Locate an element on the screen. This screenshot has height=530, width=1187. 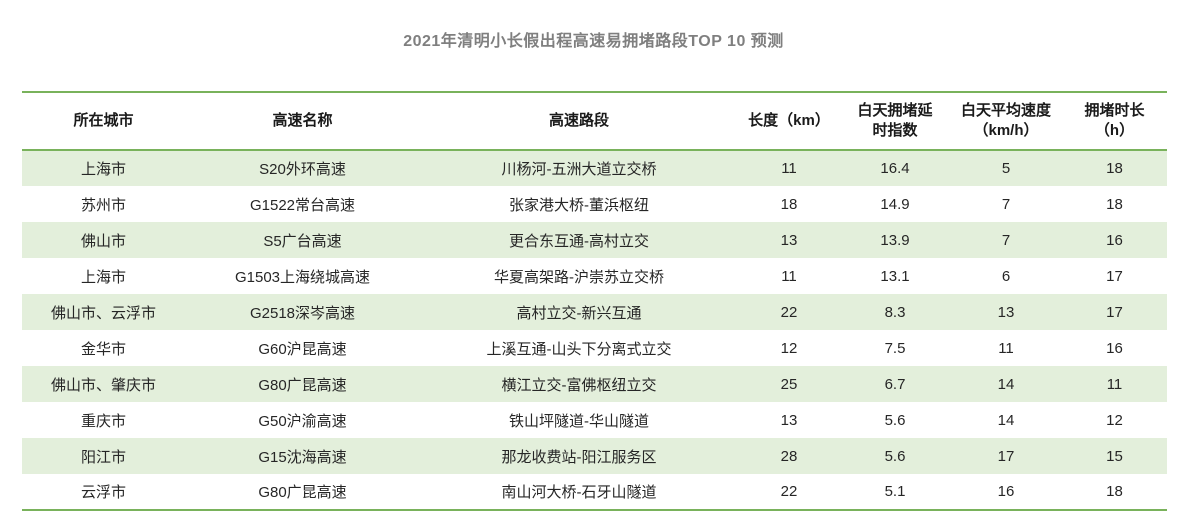
table-cell: 华夏高架路-沪崇苏立交桥 is located at coordinates (579, 277).